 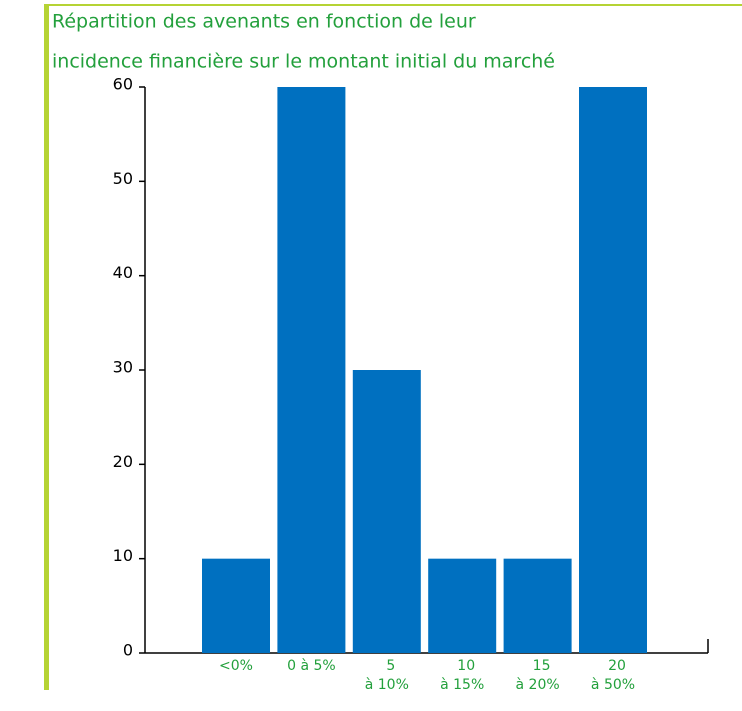 I want to click on y-tick-label: 50, so click(x=123, y=178).